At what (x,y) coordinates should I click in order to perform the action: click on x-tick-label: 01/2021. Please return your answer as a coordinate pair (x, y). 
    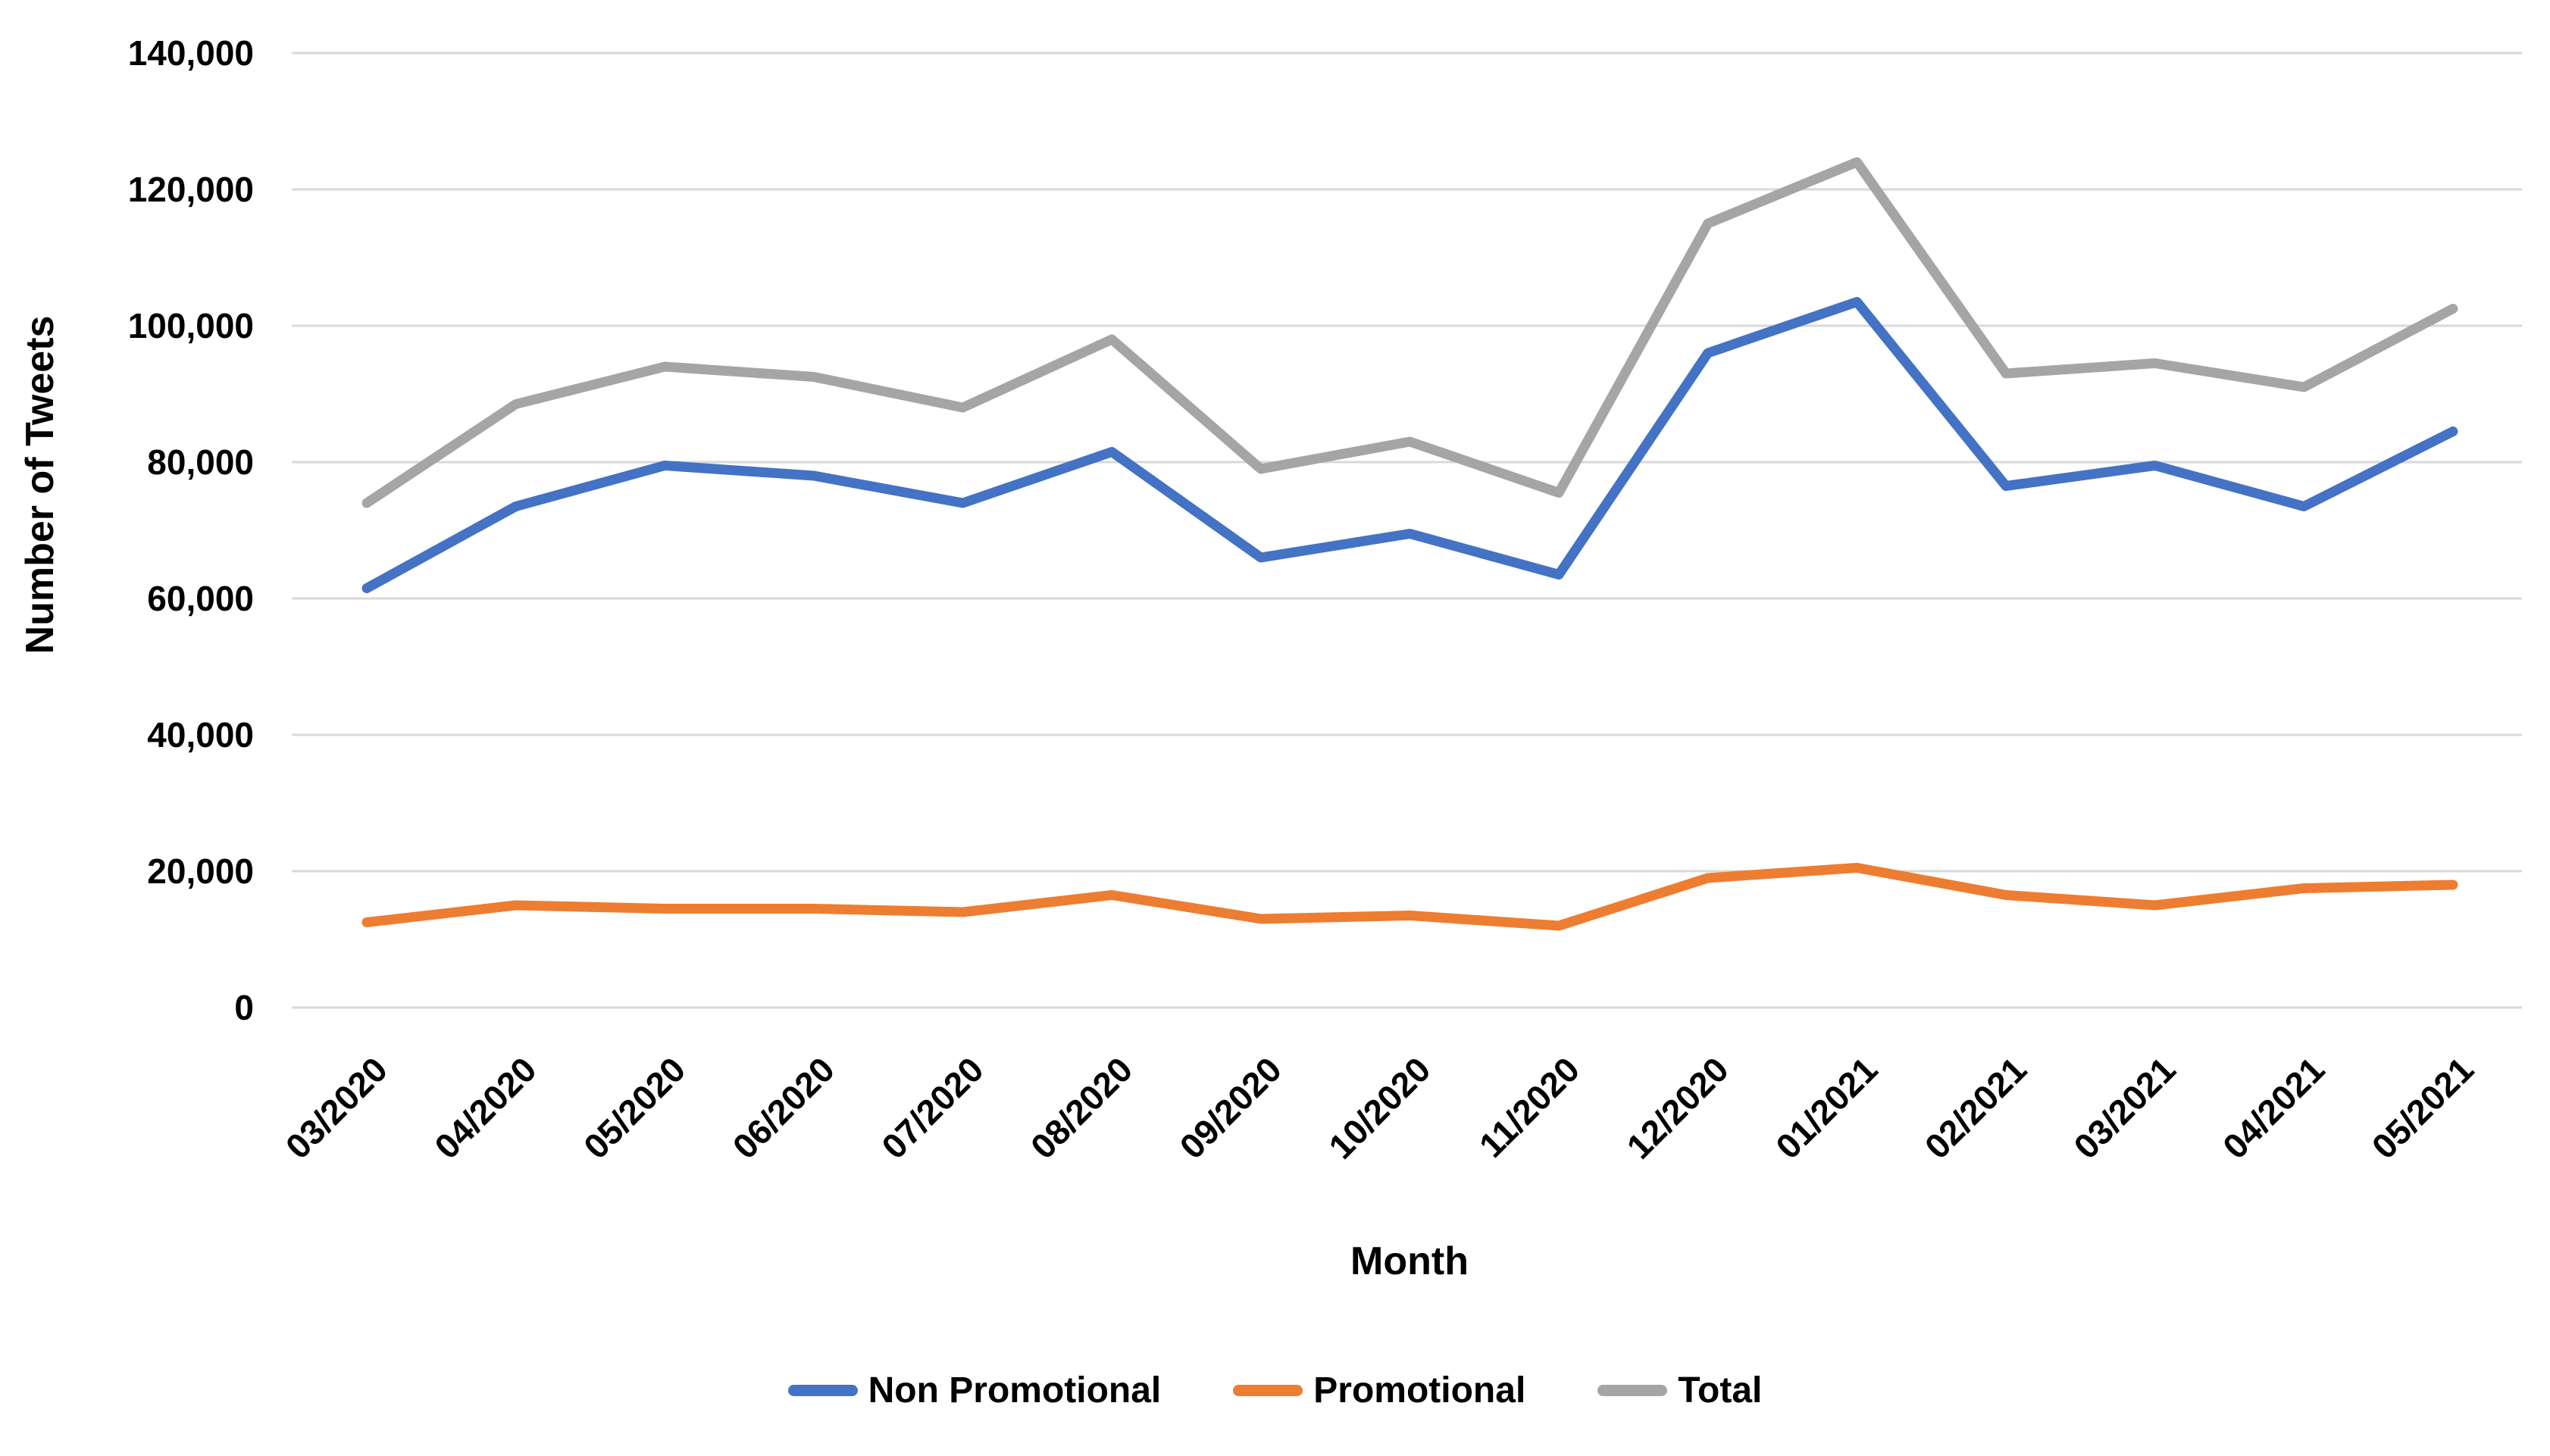
    Looking at the image, I should click on (1826, 1107).